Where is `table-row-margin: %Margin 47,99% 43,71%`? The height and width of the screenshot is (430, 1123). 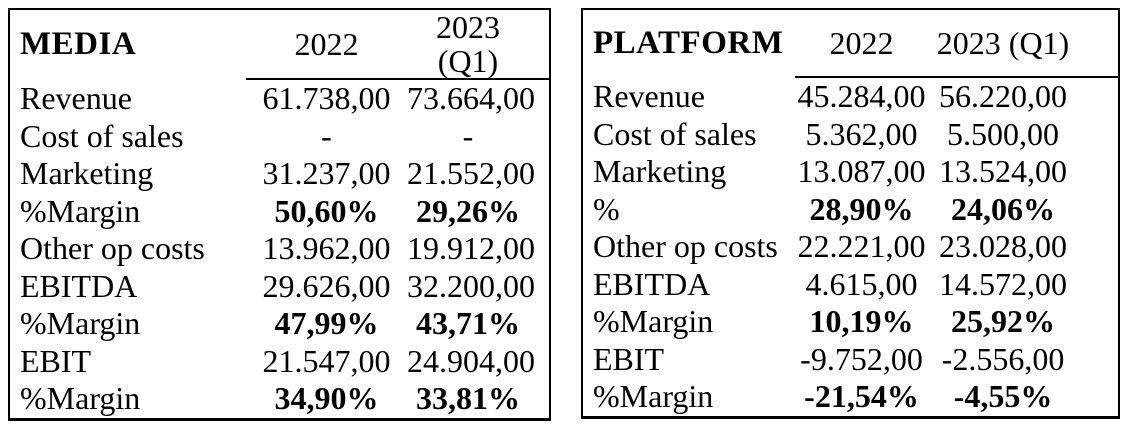
table-row-margin: %Margin 47,99% 43,71% is located at coordinates (279, 324).